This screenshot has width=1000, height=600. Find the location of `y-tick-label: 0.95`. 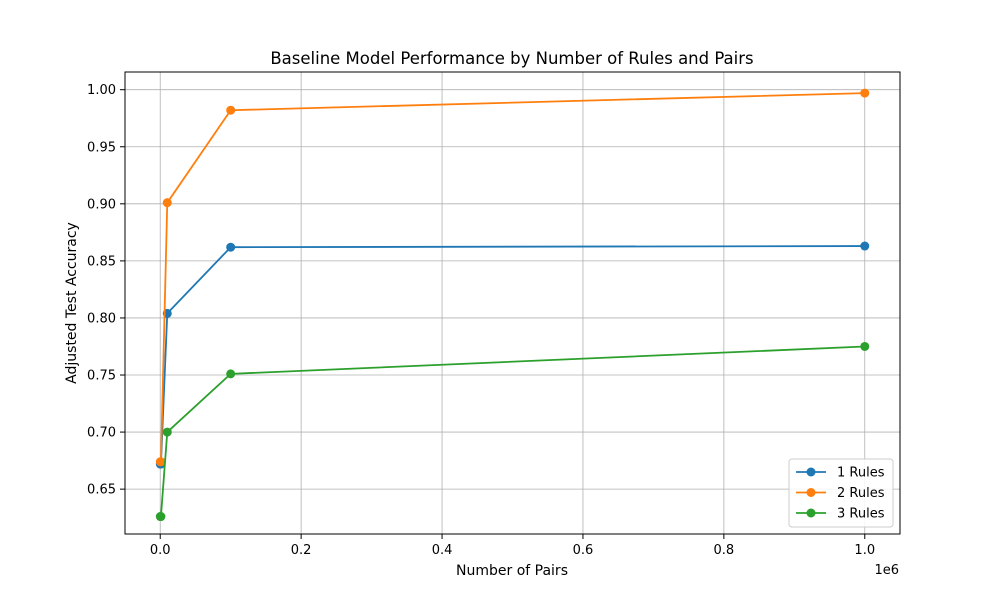

y-tick-label: 0.95 is located at coordinates (101, 147).